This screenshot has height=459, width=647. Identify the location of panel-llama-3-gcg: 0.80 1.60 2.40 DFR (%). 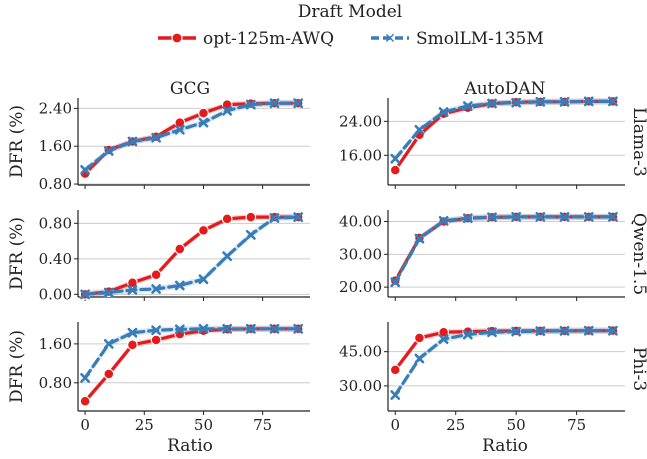
(158, 145).